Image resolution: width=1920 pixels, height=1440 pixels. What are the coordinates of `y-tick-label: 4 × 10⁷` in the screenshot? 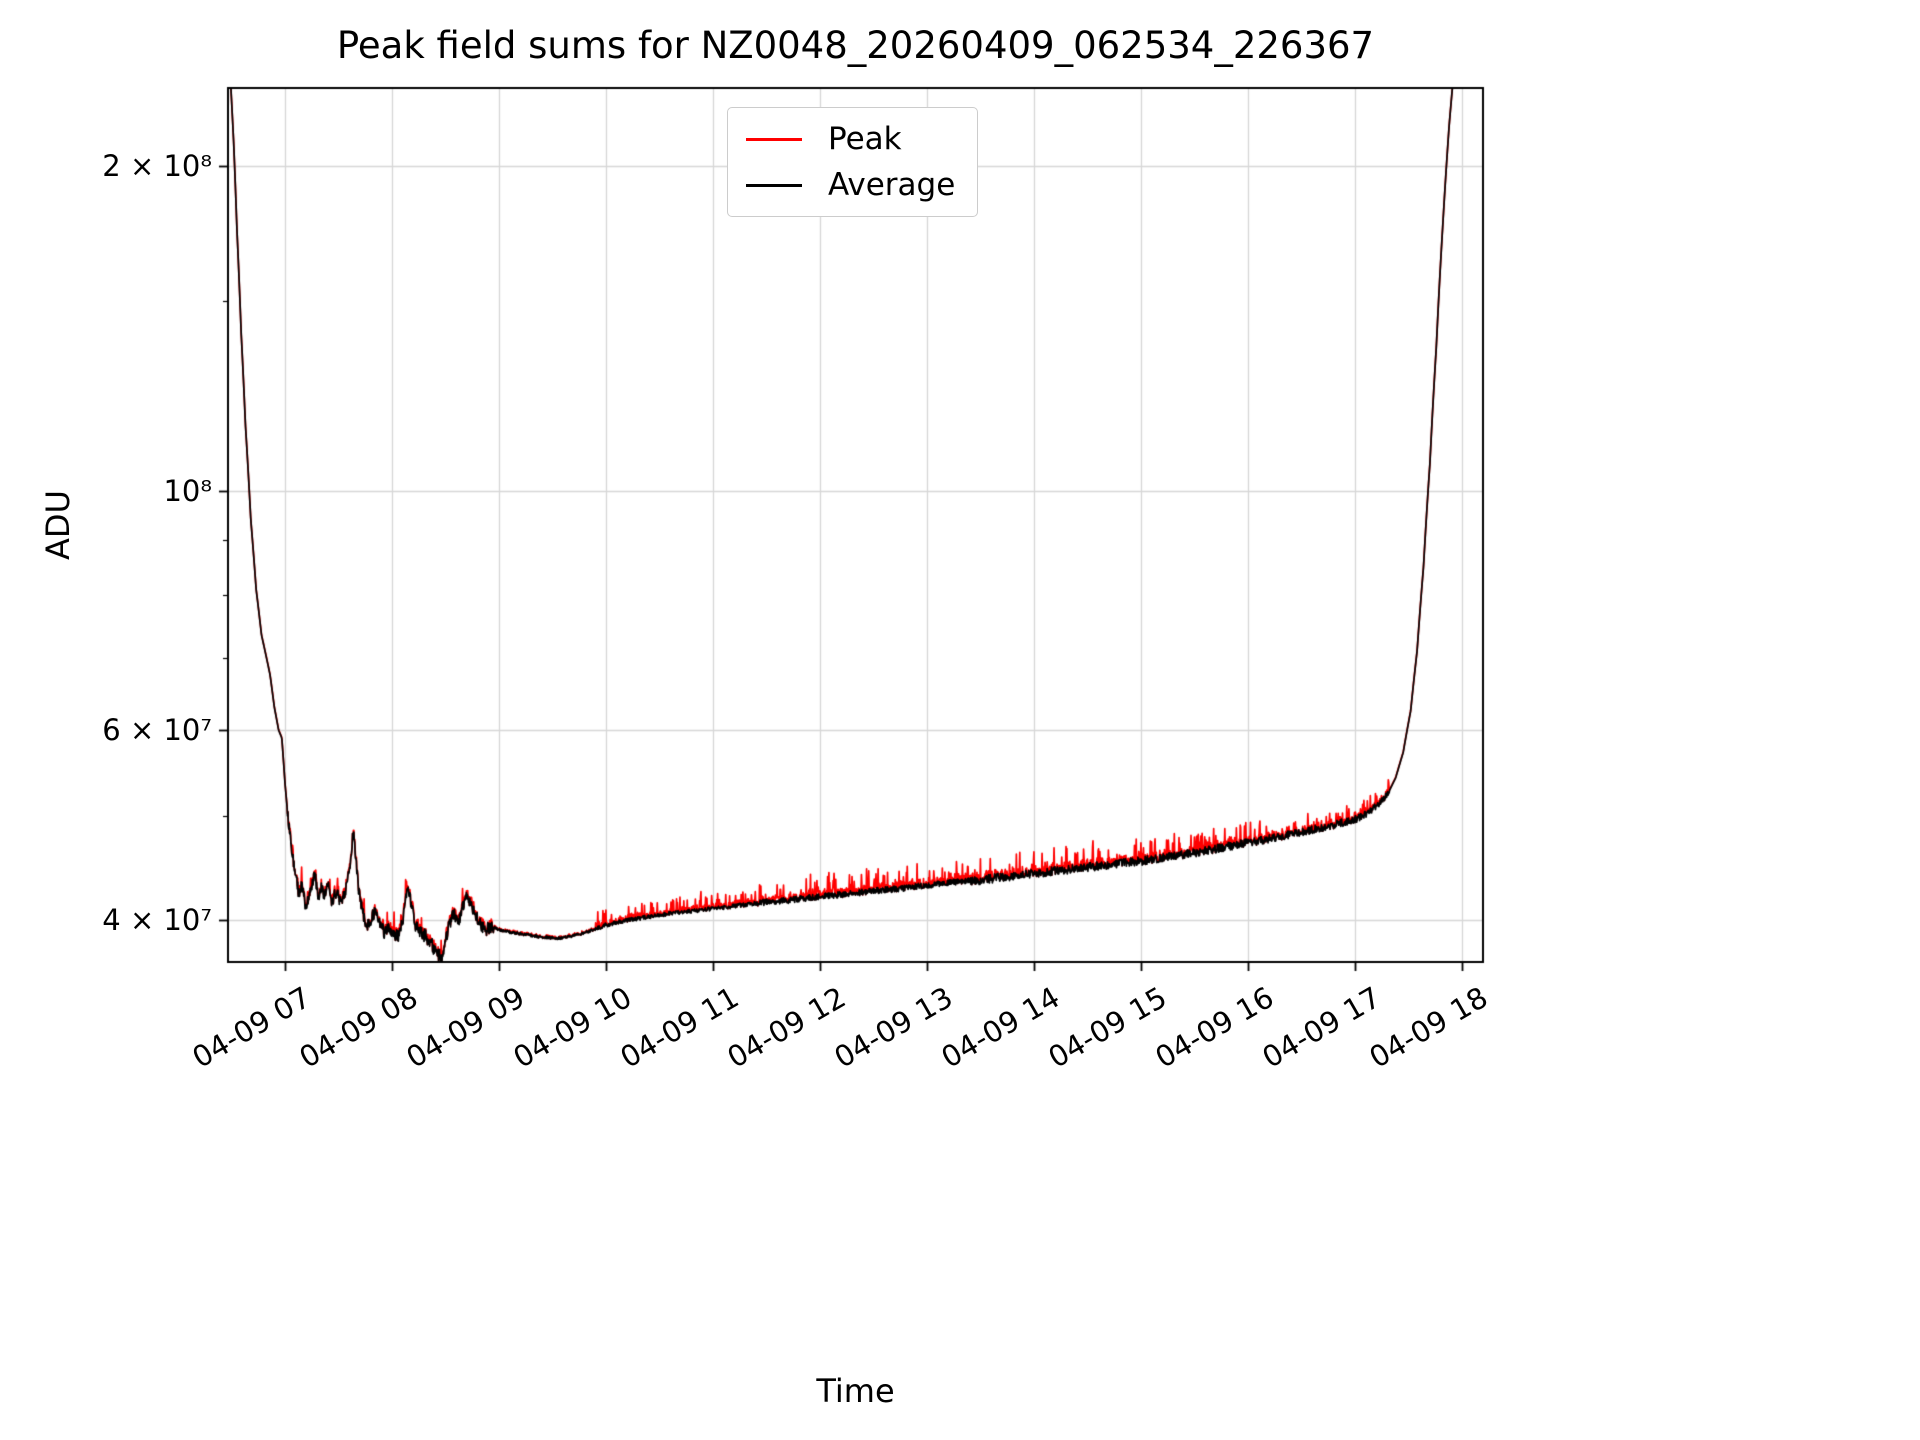 It's located at (157, 920).